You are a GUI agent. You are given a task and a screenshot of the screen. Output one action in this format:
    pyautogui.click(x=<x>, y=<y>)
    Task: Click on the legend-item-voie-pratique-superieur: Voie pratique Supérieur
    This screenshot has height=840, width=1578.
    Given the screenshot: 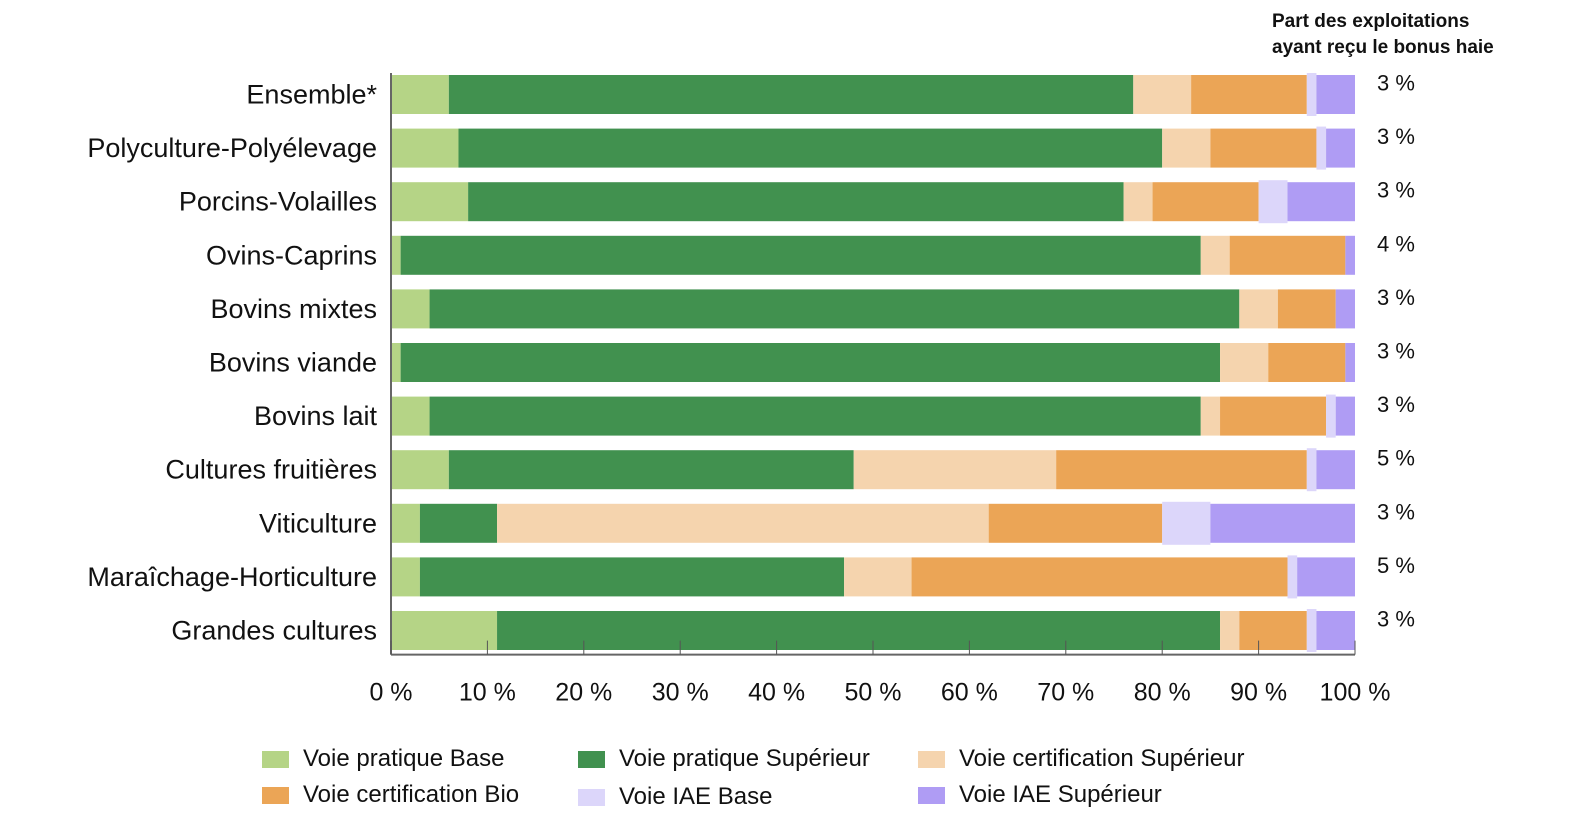 What is the action you would take?
    pyautogui.click(x=724, y=759)
    